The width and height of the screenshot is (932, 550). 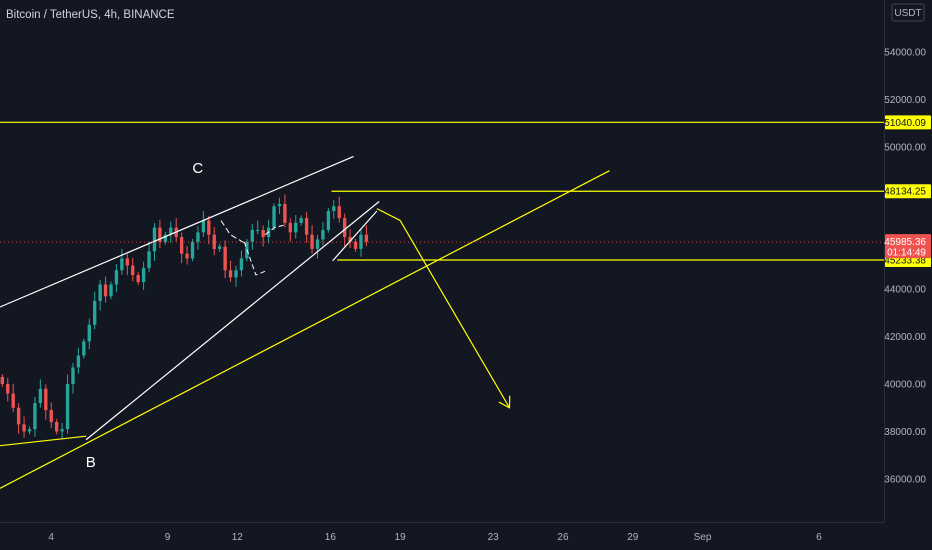 I want to click on price-tick-label: 50000.00, so click(x=905, y=147).